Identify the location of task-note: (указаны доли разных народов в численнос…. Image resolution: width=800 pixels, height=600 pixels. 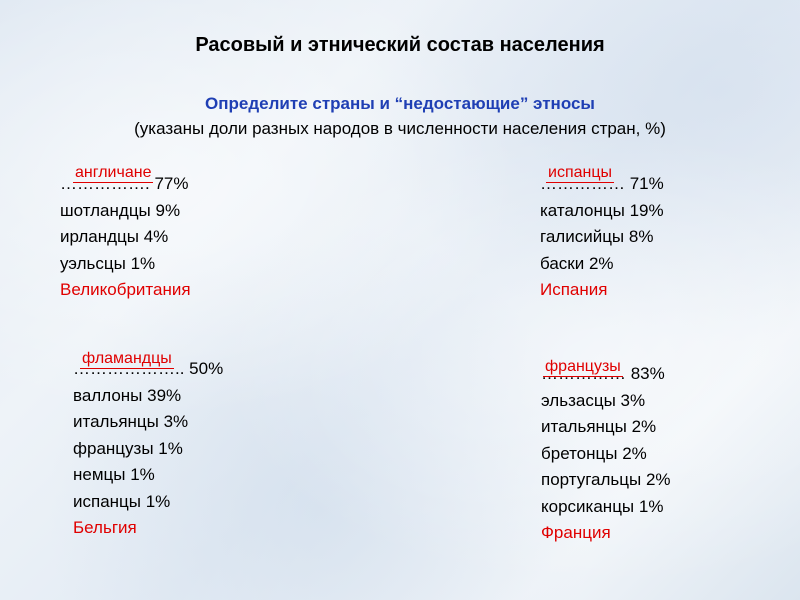
(400, 128).